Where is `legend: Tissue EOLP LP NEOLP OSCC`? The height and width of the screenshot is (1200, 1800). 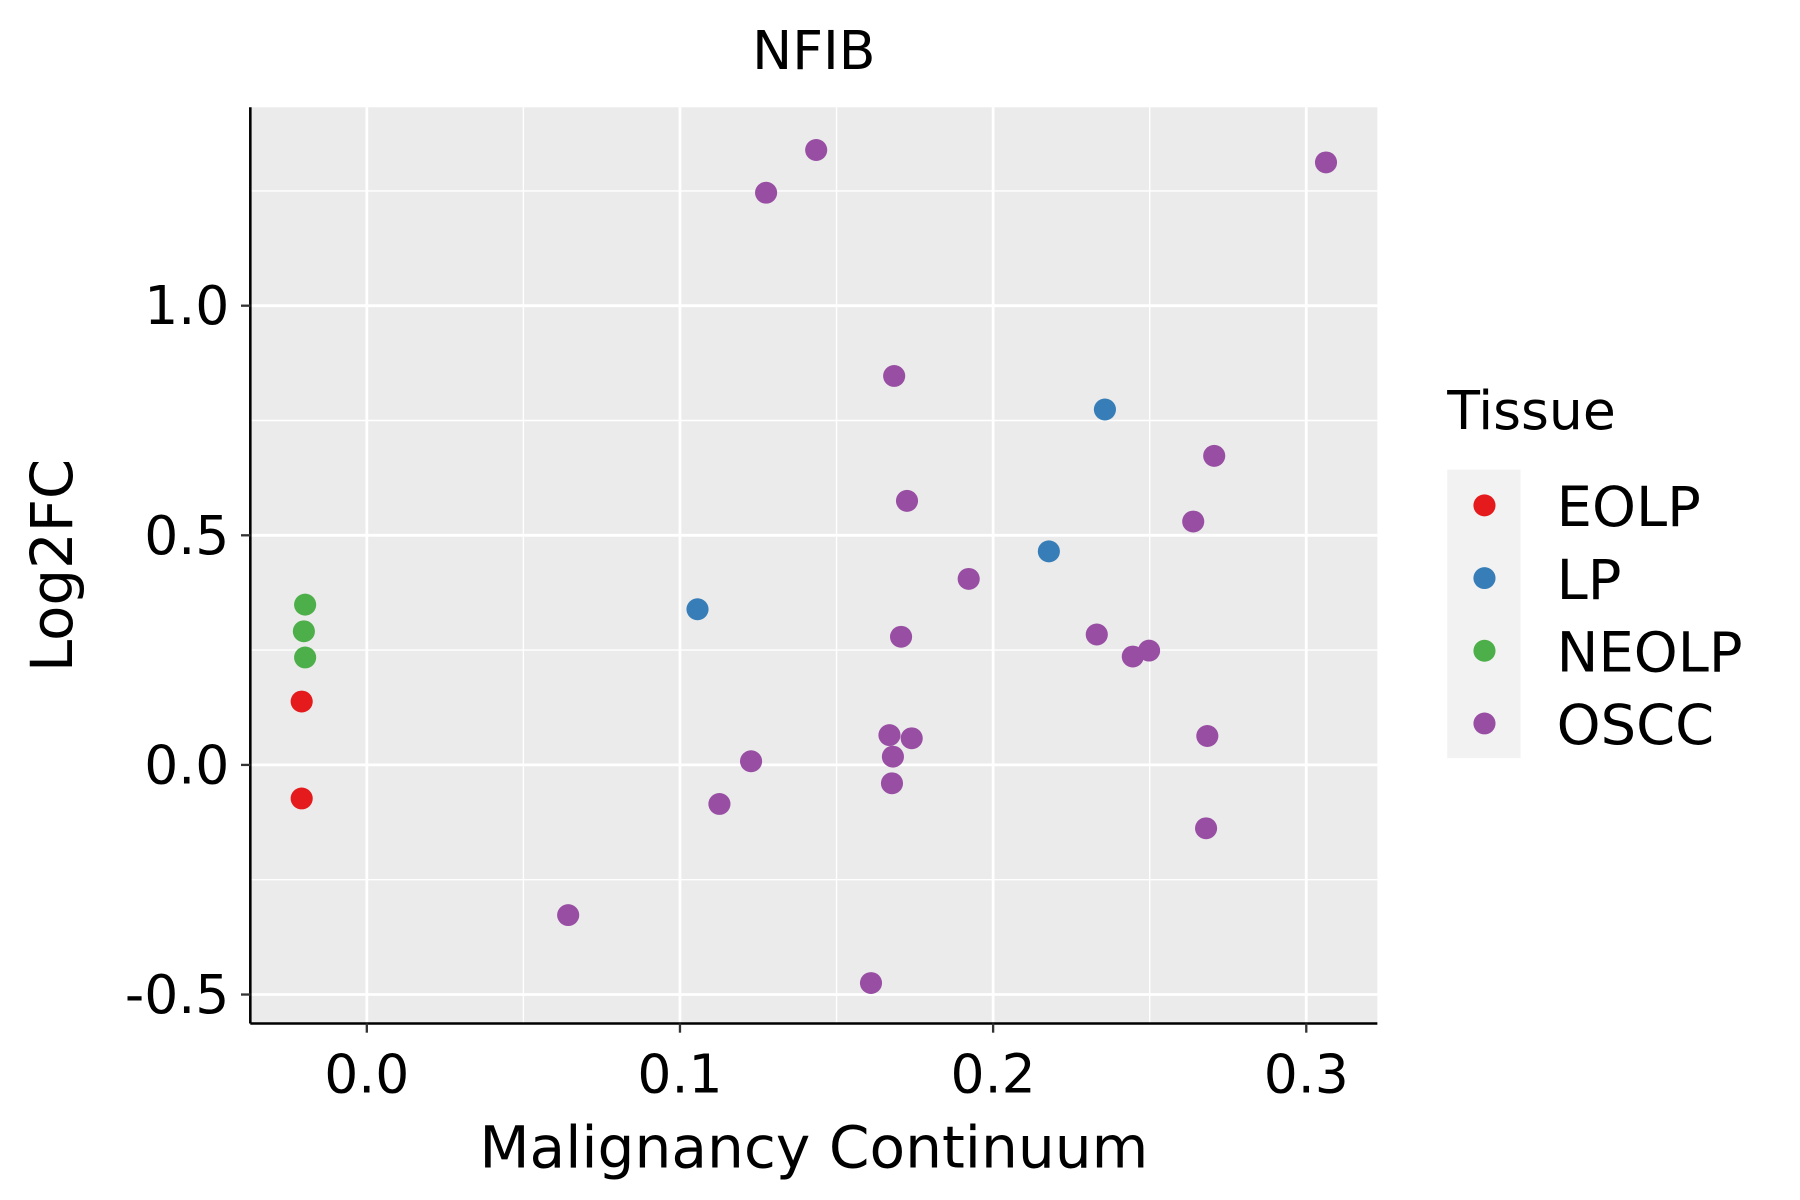 legend: Tissue EOLP LP NEOLP OSCC is located at coordinates (1594, 569).